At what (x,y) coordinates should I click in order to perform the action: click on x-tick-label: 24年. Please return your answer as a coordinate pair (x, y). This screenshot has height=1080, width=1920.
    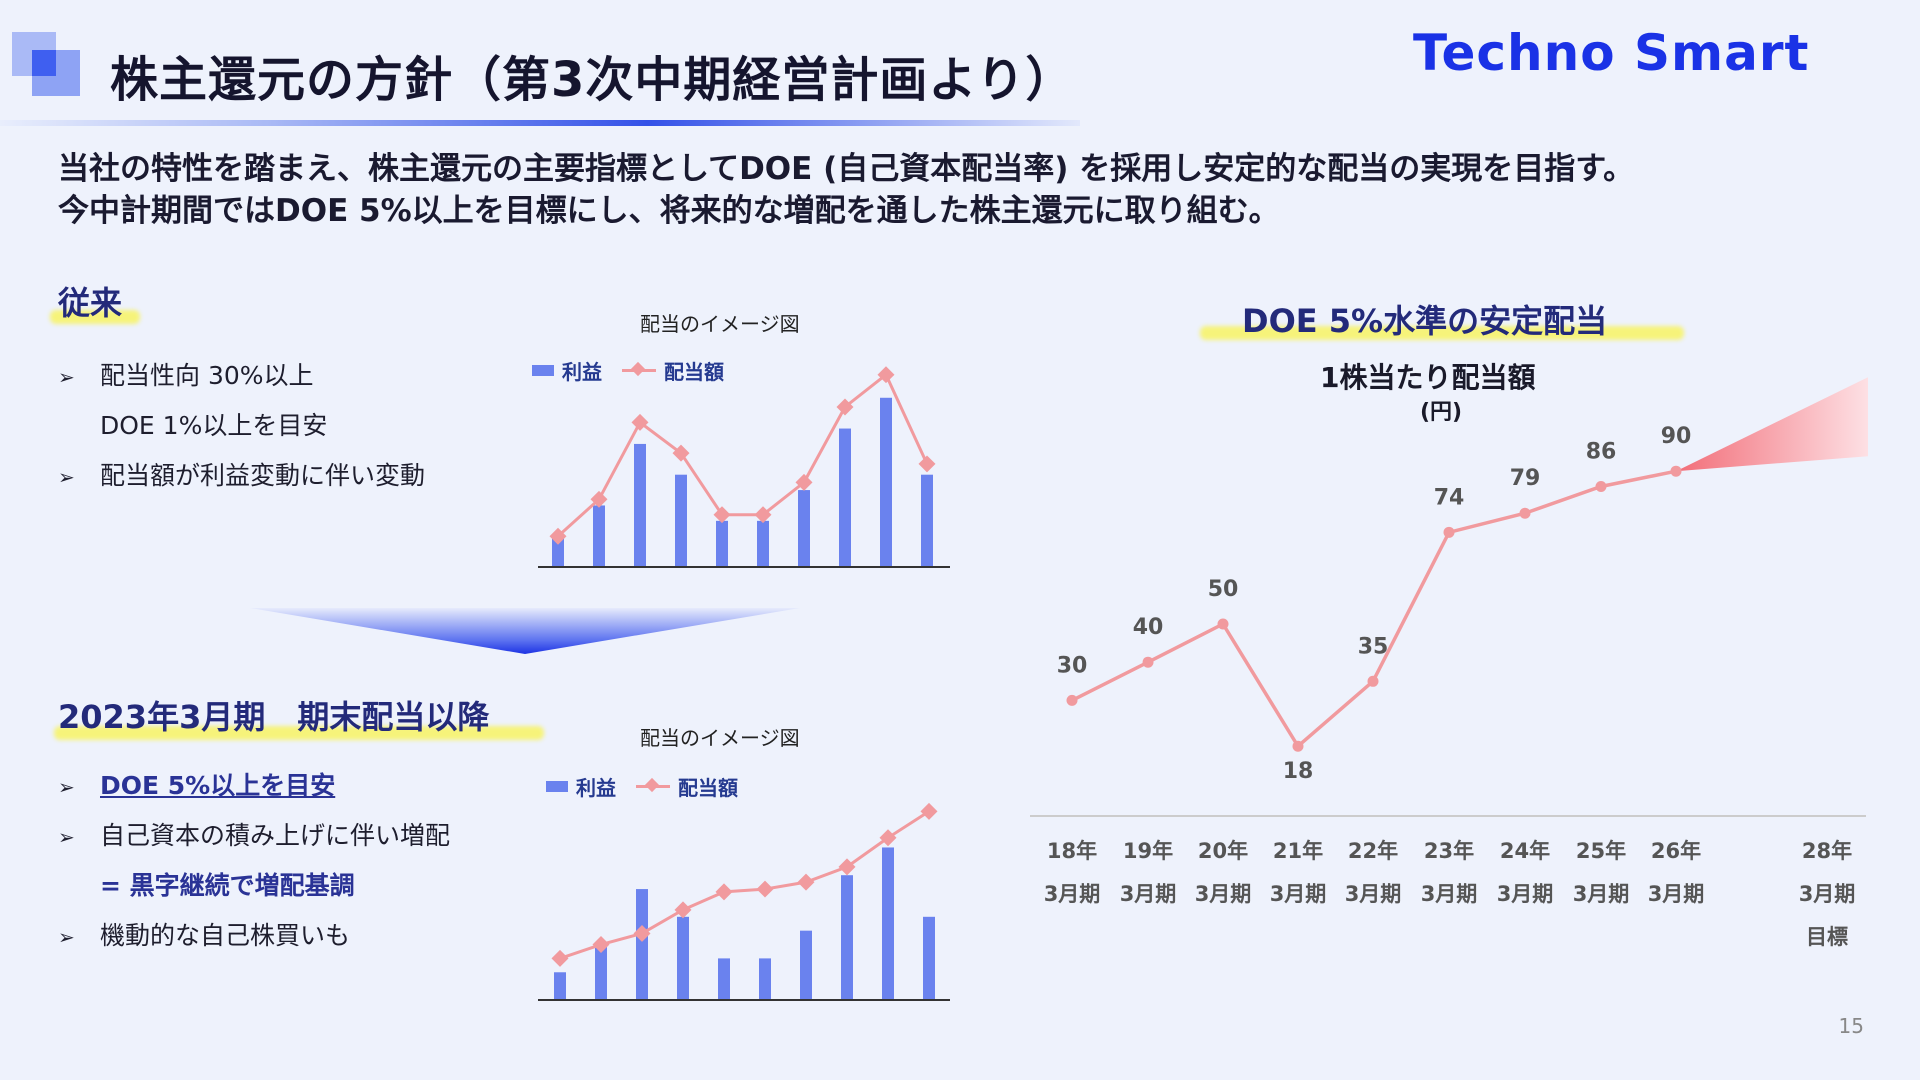
    Looking at the image, I should click on (1525, 851).